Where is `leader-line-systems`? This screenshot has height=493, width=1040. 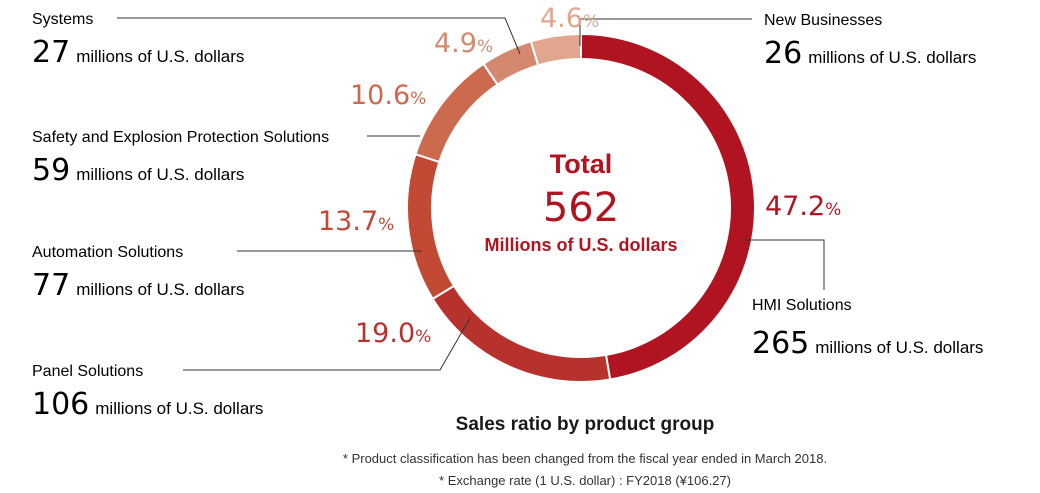 leader-line-systems is located at coordinates (319, 36).